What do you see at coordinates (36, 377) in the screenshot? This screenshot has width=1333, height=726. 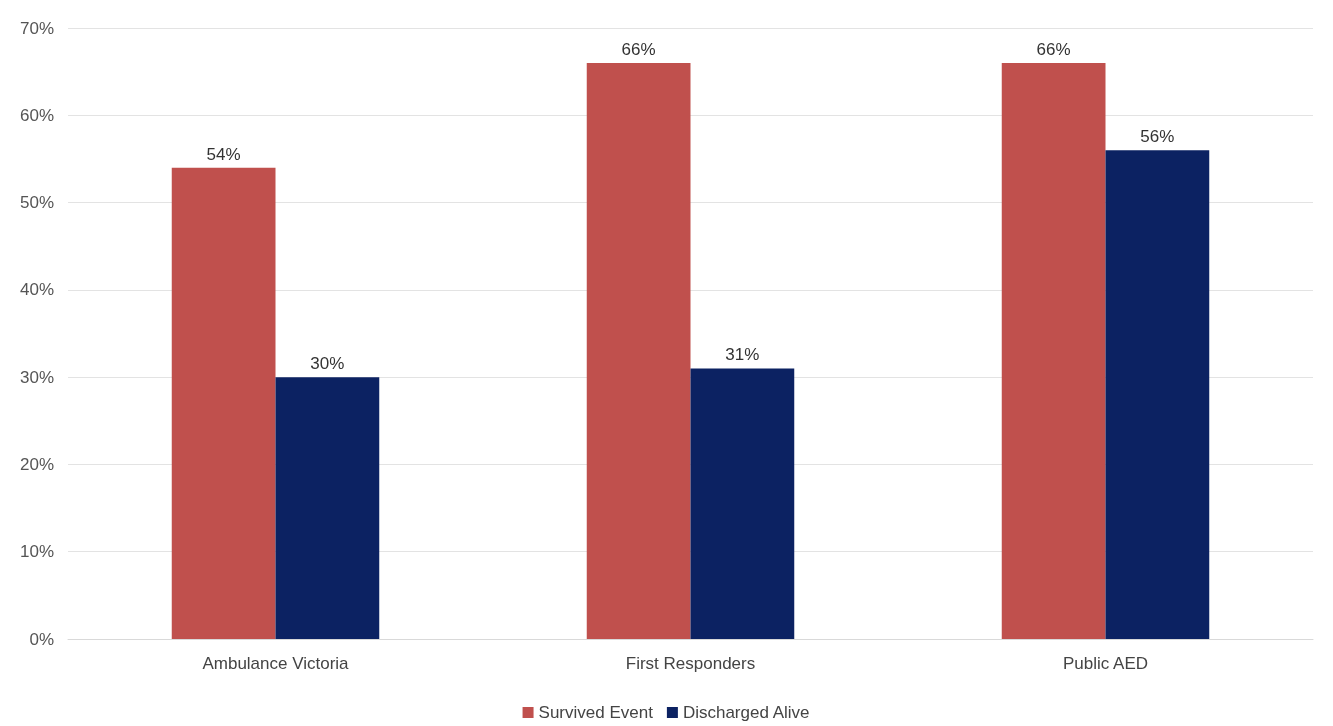 I see `y-tick-label: 30%` at bounding box center [36, 377].